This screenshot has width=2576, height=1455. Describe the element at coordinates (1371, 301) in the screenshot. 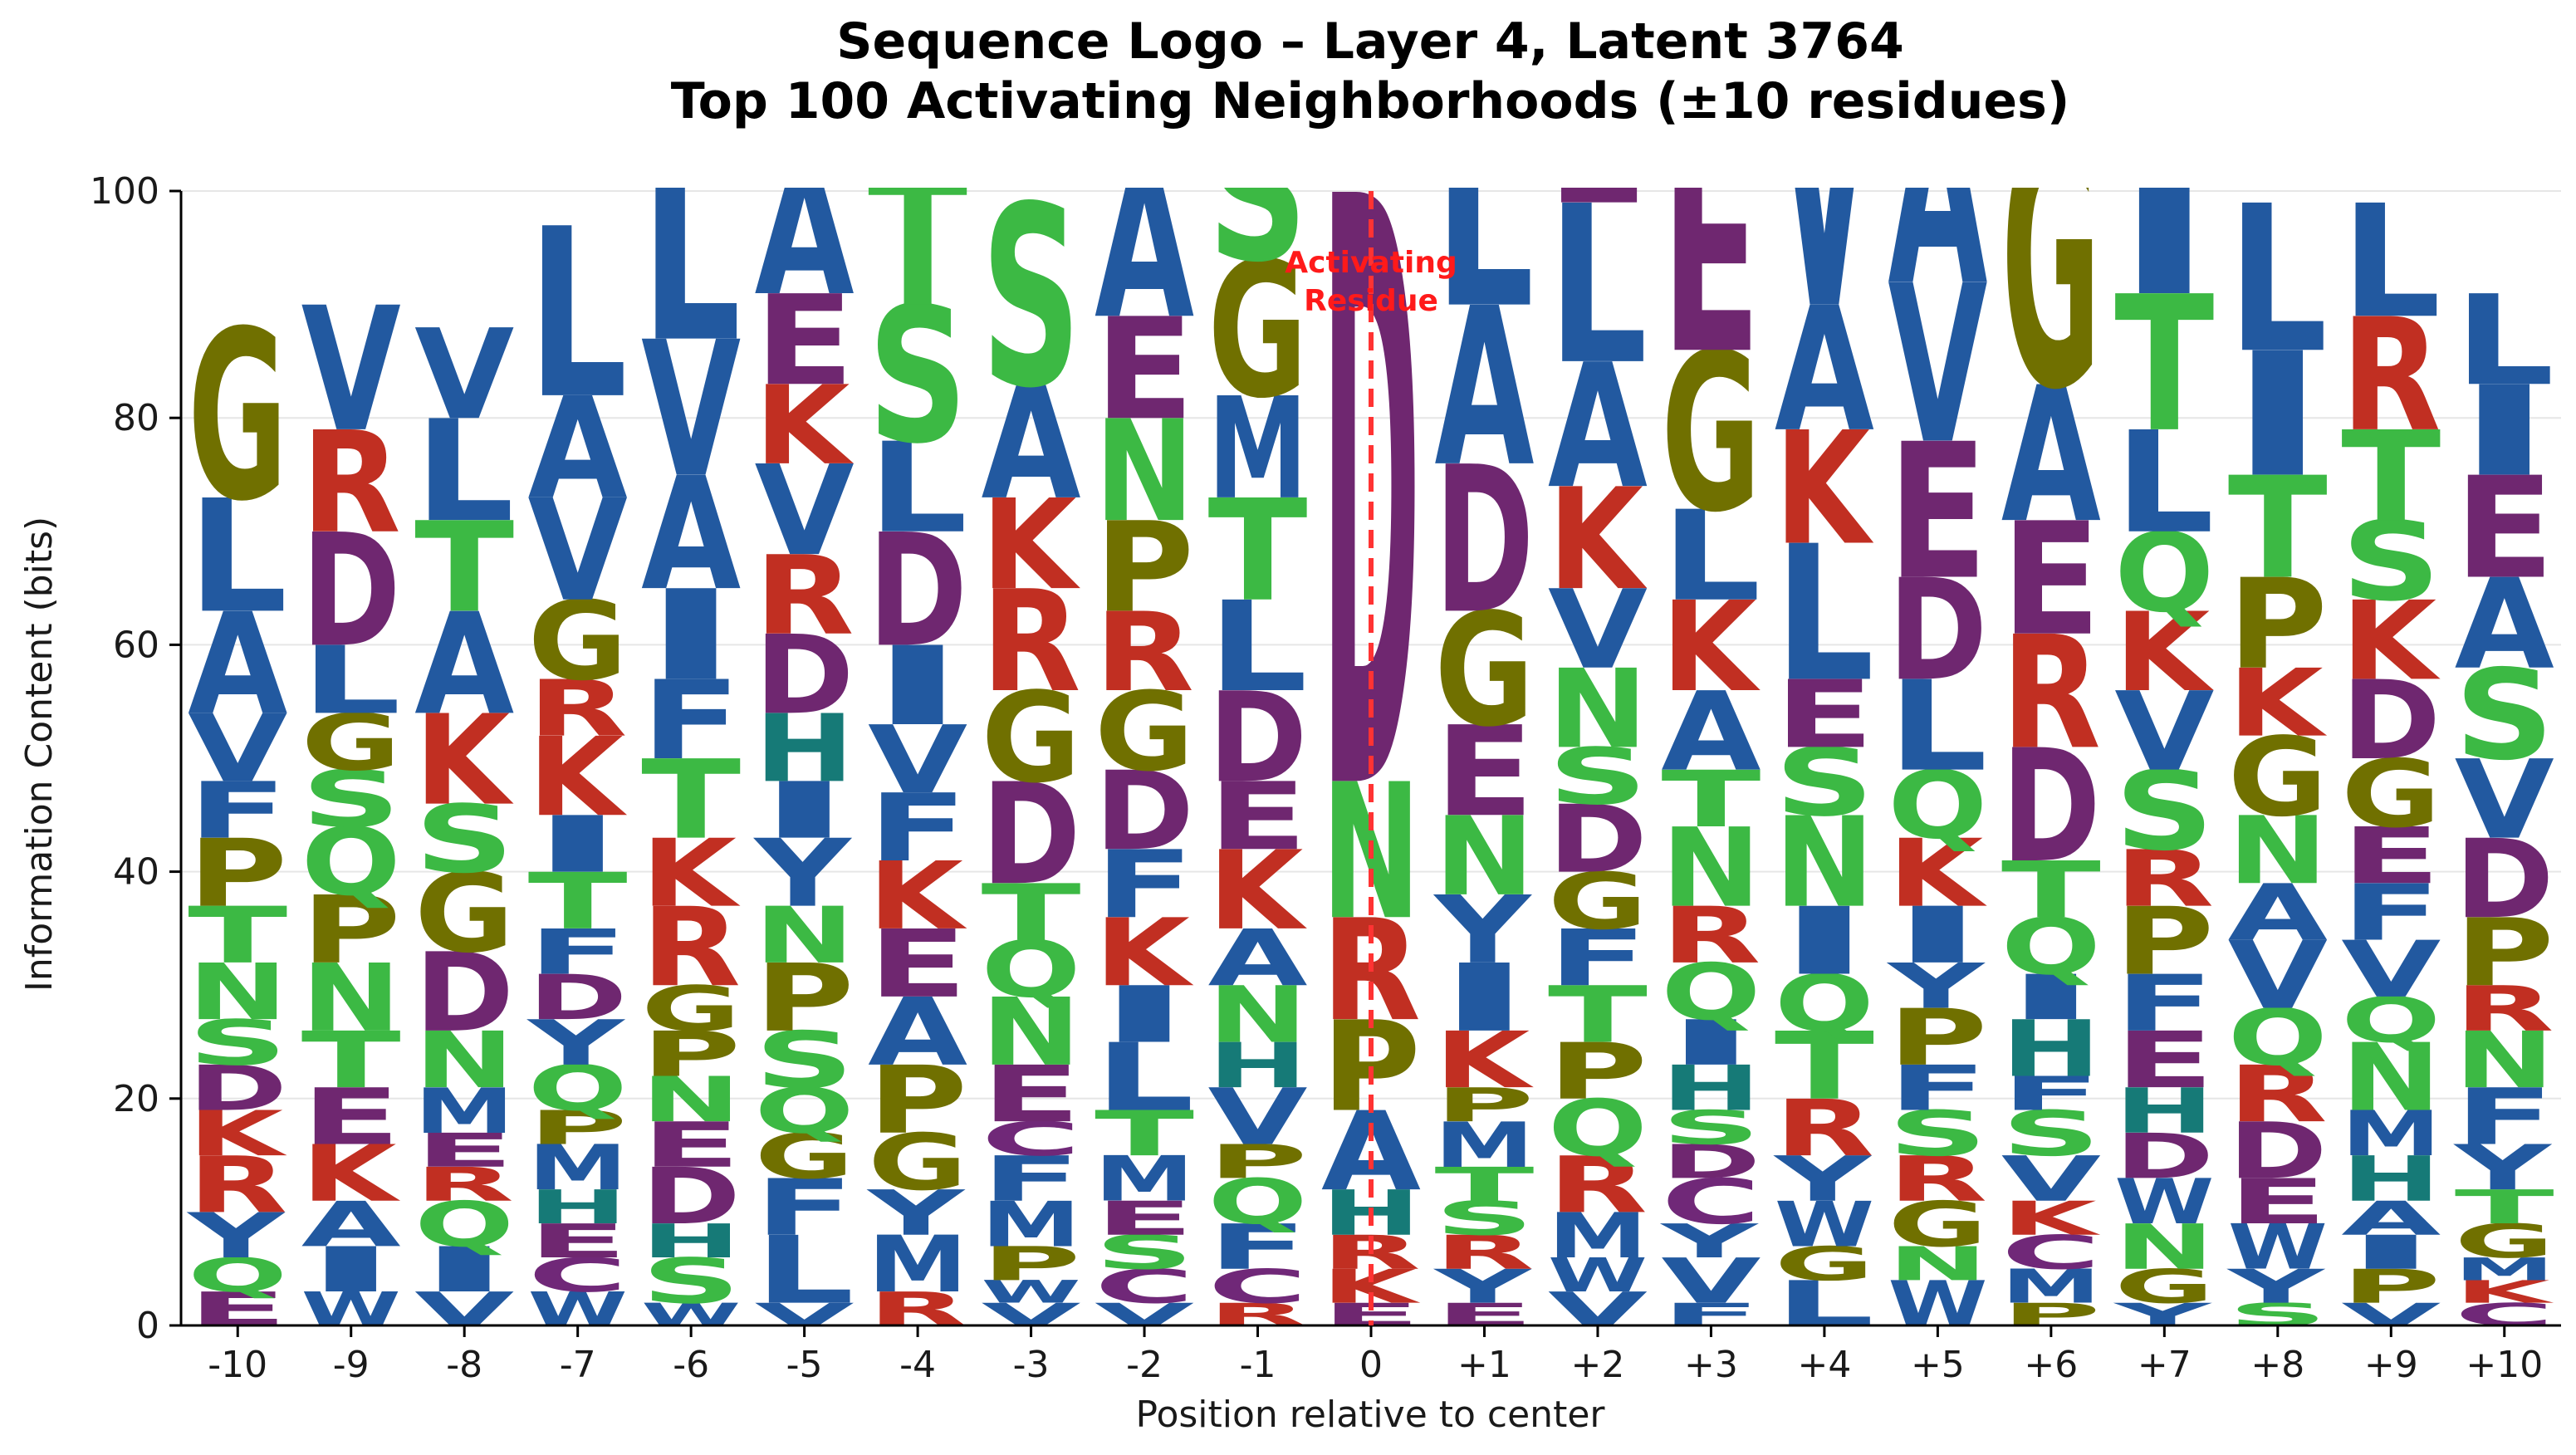

I see `activating-residue-label: Residue` at that location.